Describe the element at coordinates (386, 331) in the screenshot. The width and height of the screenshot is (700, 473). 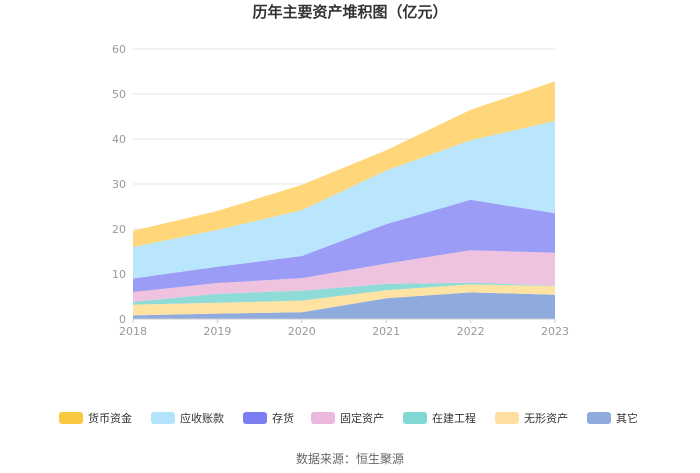
I see `x-tick-label: 2021` at that location.